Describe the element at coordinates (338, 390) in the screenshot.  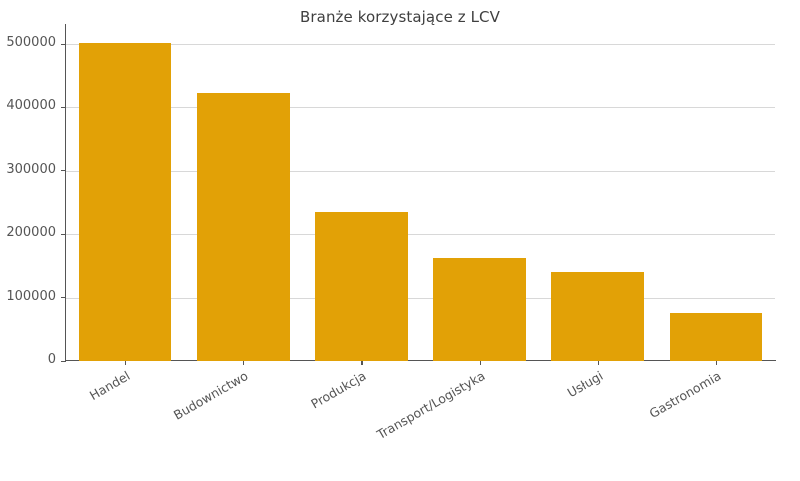
I see `x-tick-label-text: Produkcja` at that location.